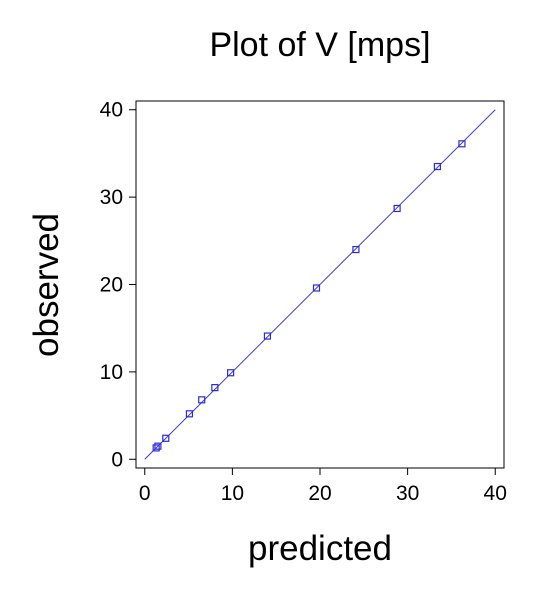 The width and height of the screenshot is (552, 599). I want to click on x-axis-ticks: 0 10 20 30 40, so click(323, 486).